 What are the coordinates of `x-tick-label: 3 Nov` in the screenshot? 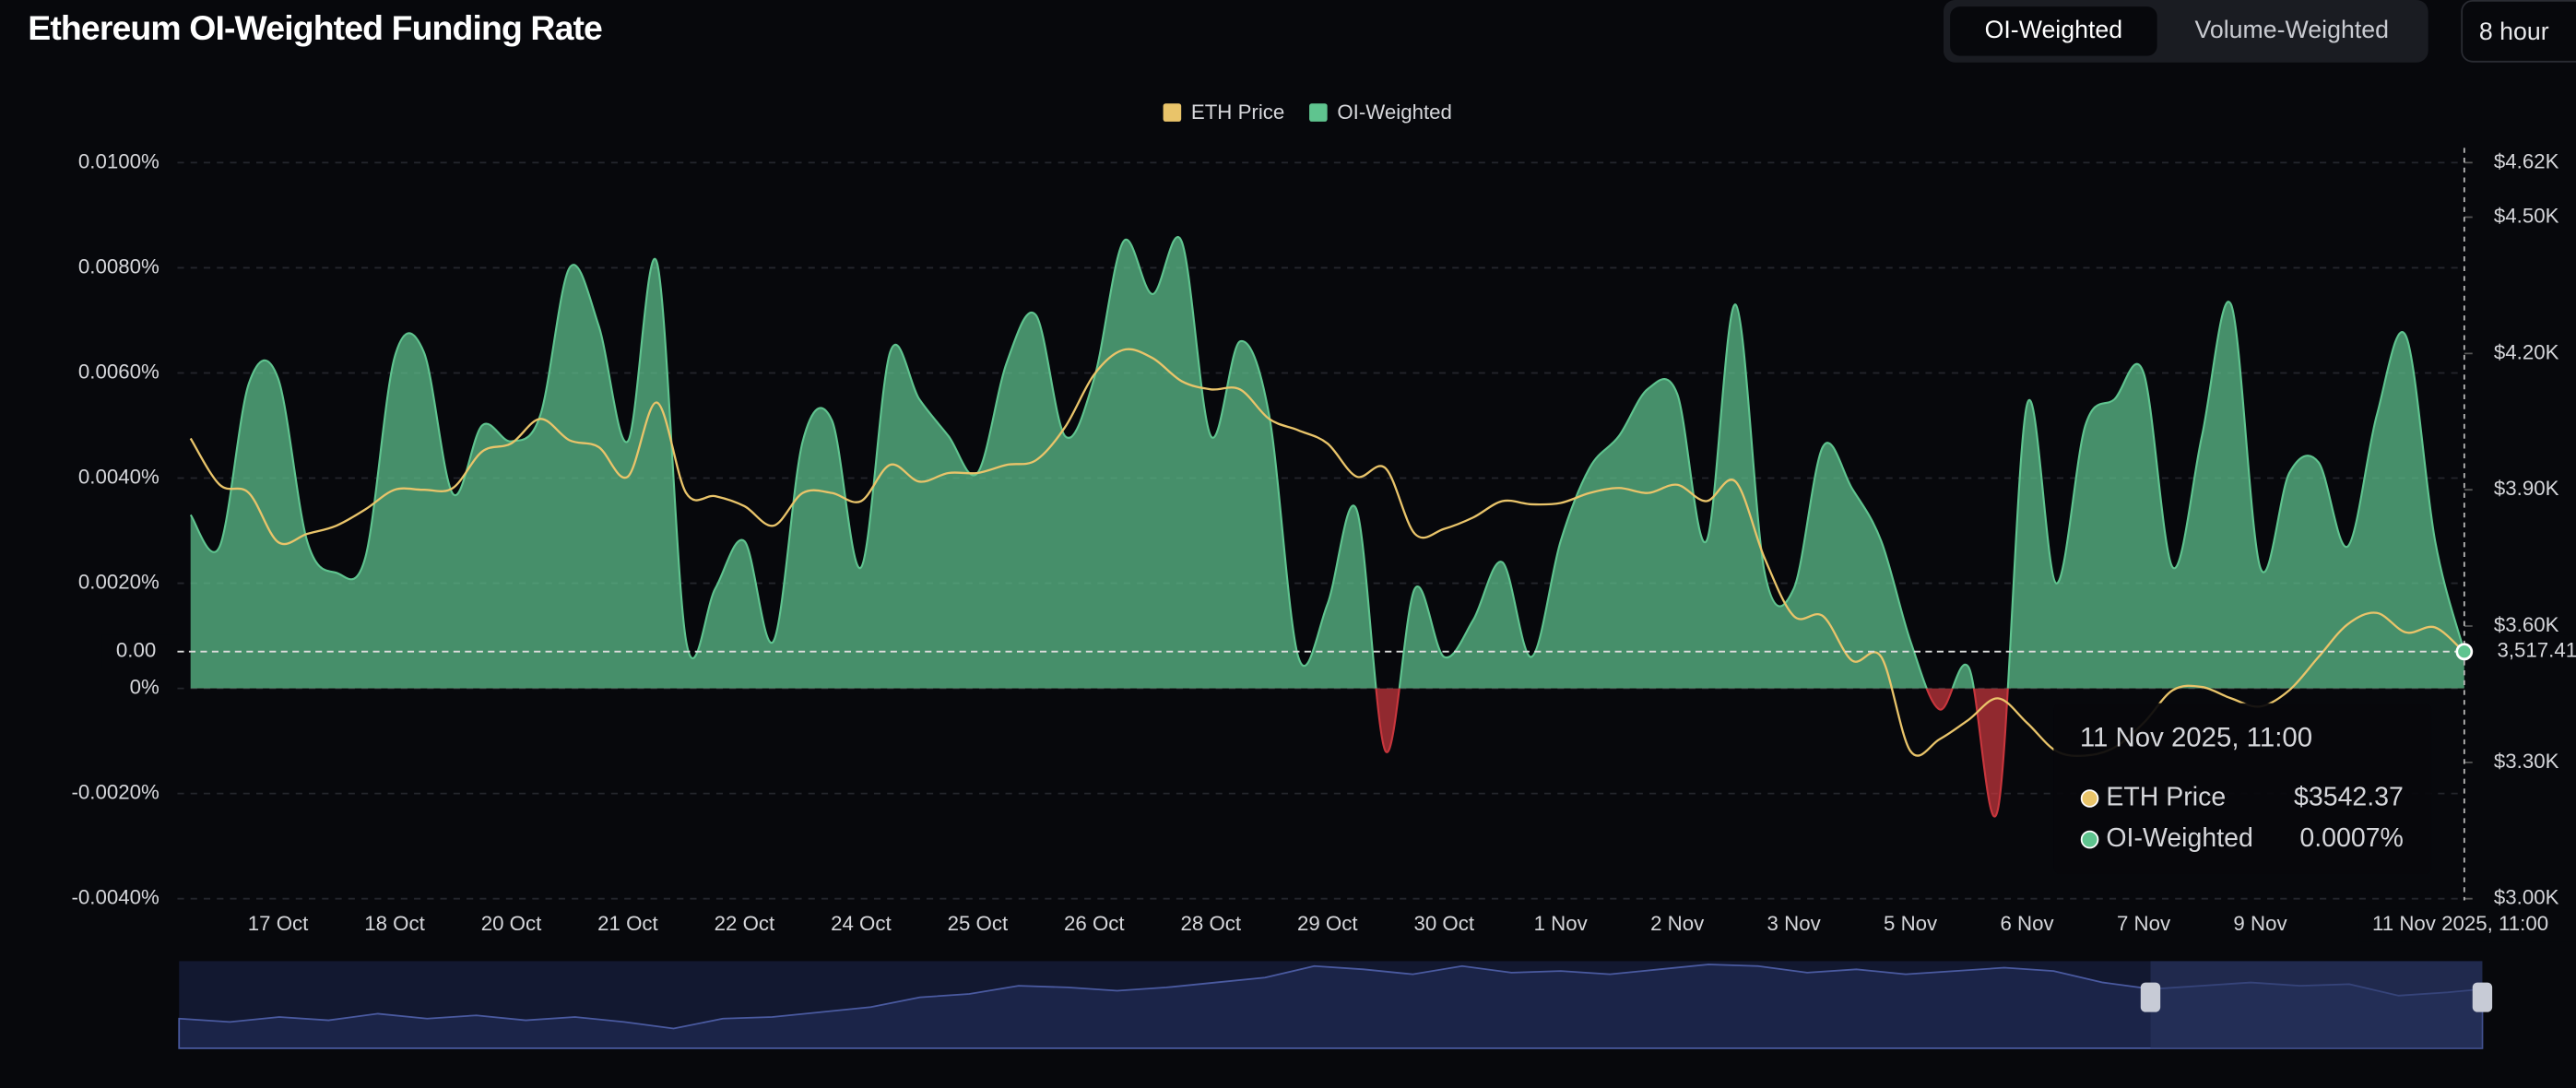 It's located at (1794, 923).